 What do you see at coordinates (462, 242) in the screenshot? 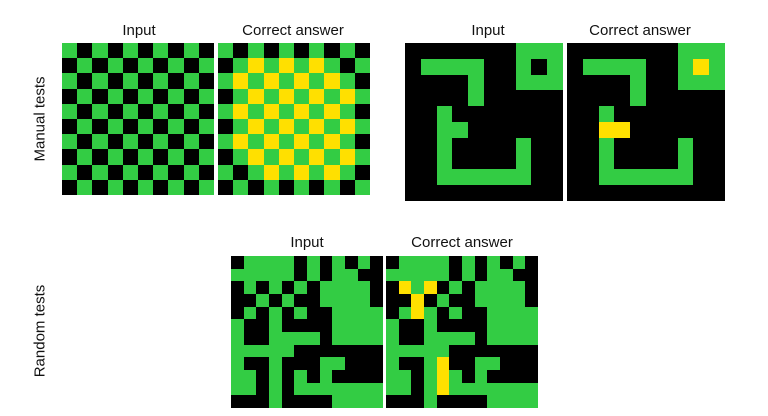
I see `random-answer-label: Correct answer` at bounding box center [462, 242].